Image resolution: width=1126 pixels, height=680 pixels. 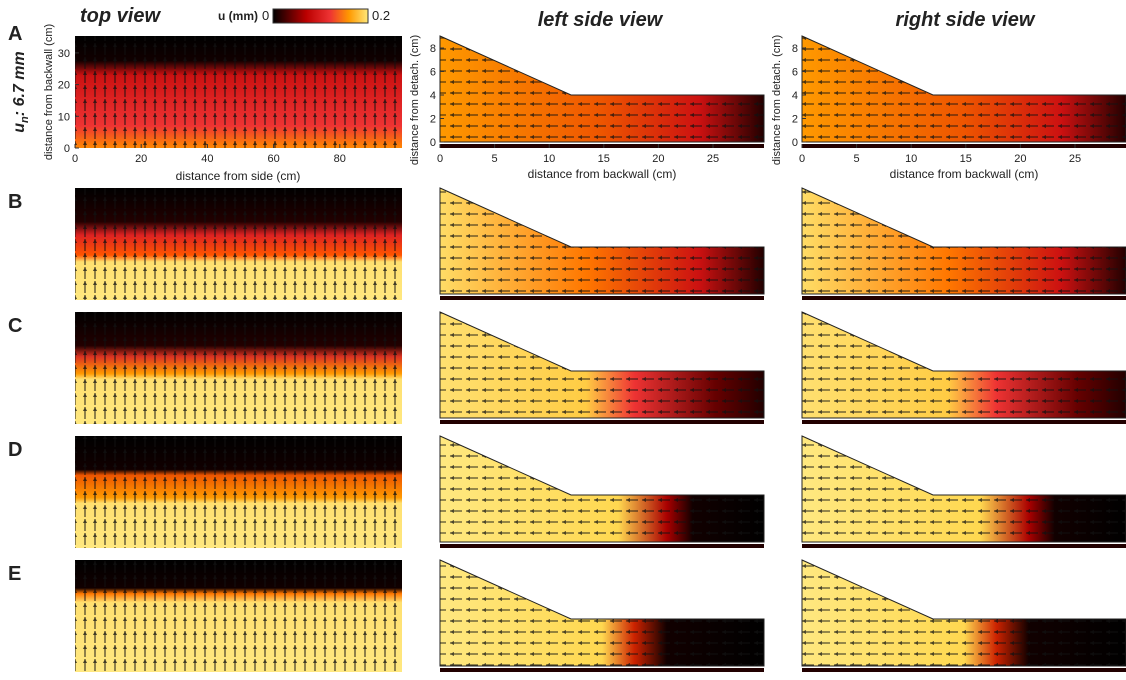 I want to click on colorbar-min: 0, so click(x=265, y=15).